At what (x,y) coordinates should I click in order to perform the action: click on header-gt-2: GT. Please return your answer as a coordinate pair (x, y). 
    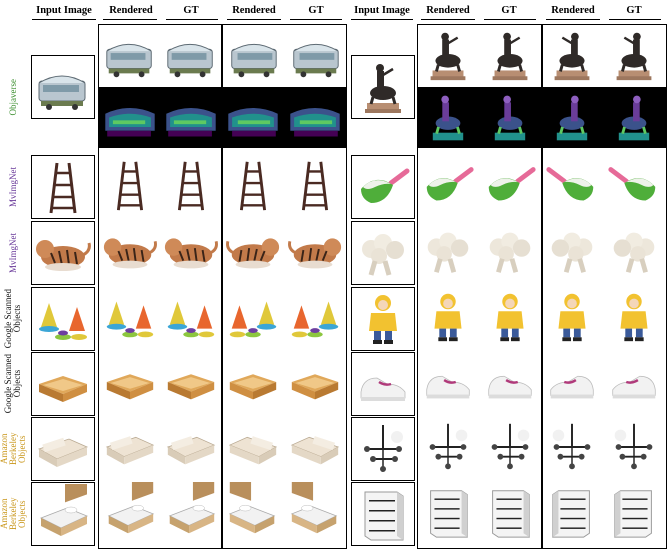
    Looking at the image, I should click on (316, 10).